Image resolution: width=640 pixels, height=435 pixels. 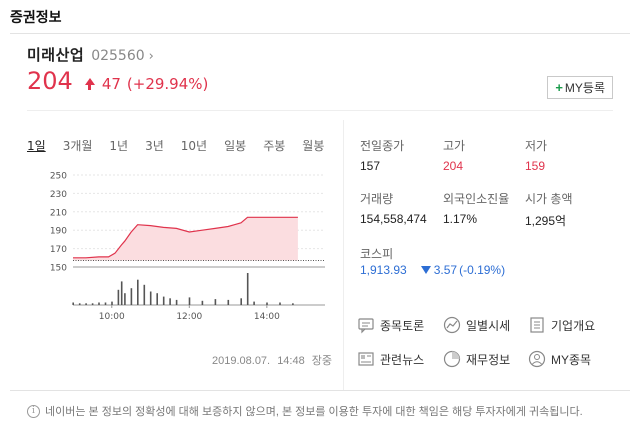 I want to click on link-financial: 재무정보, so click(x=476, y=359).